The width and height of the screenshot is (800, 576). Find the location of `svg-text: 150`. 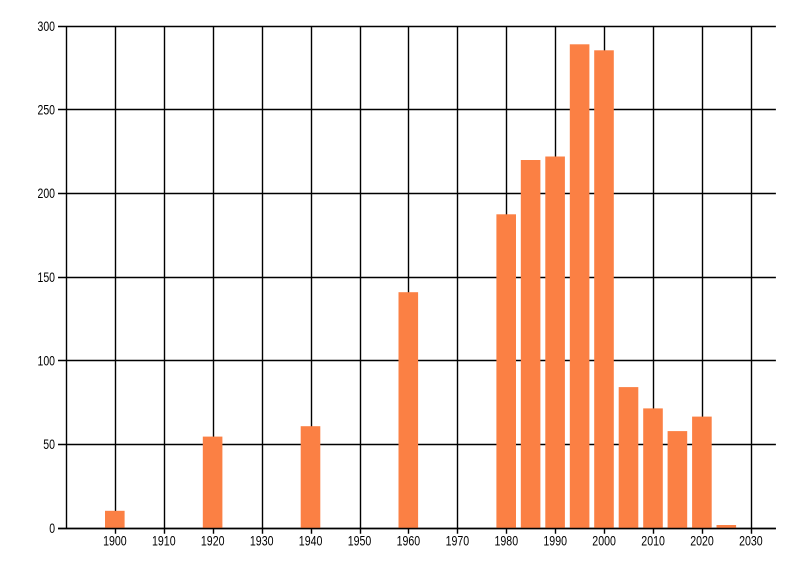

svg-text: 150 is located at coordinates (47, 277).